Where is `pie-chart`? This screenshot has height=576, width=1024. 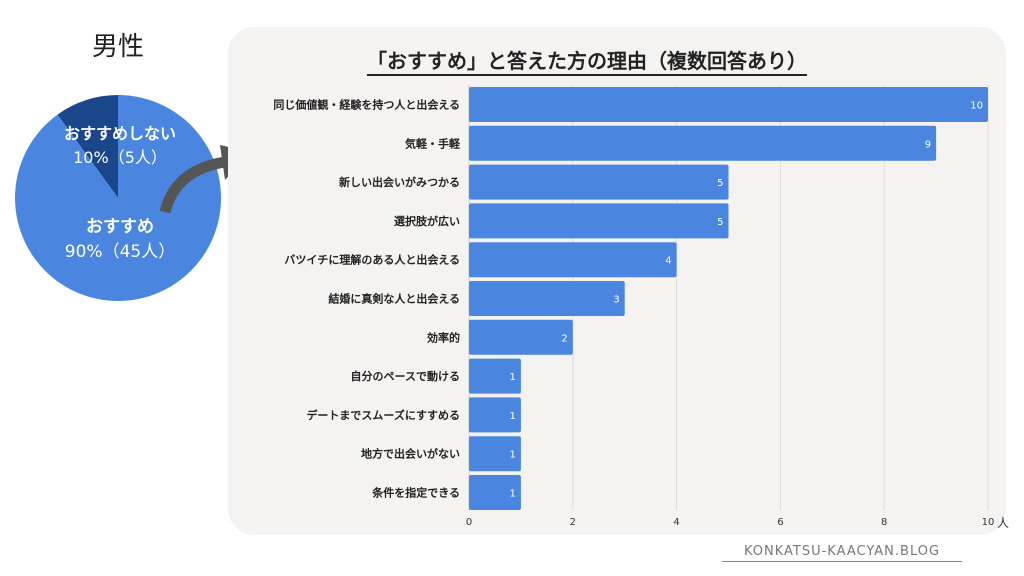
pie-chart is located at coordinates (118, 198).